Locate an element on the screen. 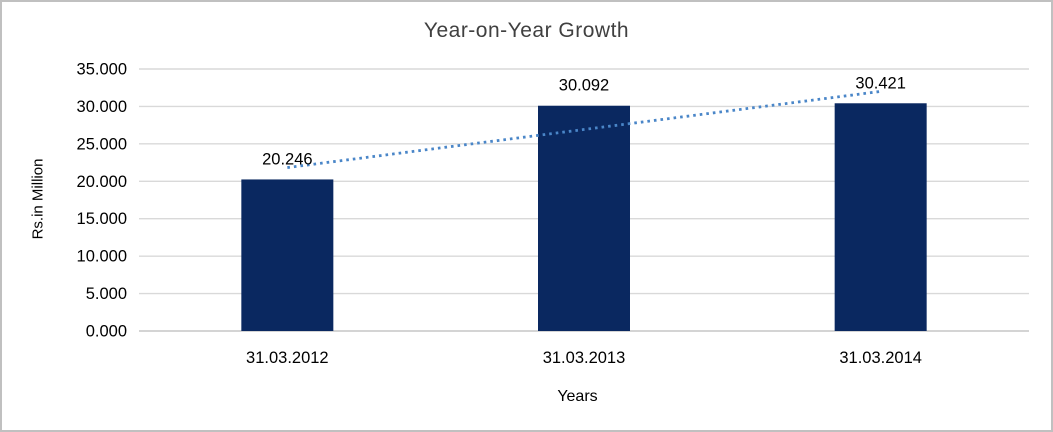  x-tick-label: 31.03.2013 is located at coordinates (584, 358).